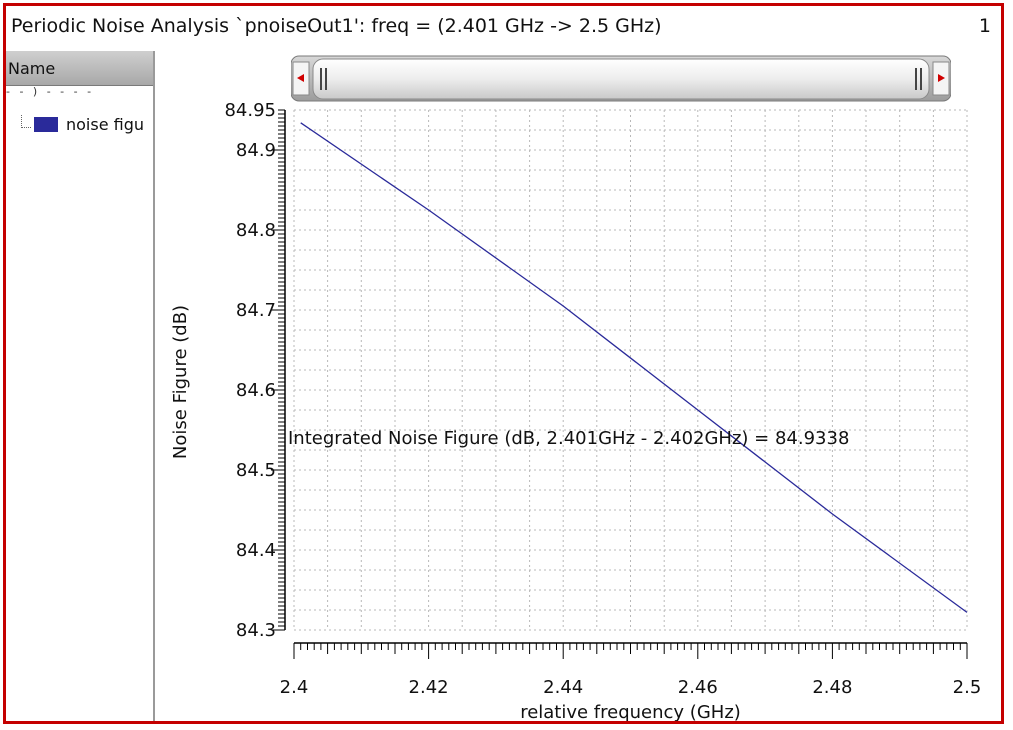  What do you see at coordinates (256, 230) in the screenshot?
I see `y-tick-label: 84.8` at bounding box center [256, 230].